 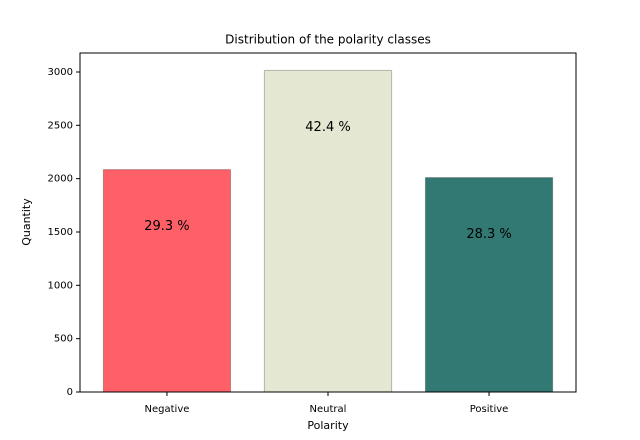 What do you see at coordinates (60, 285) in the screenshot?
I see `y-tick-label: 1000` at bounding box center [60, 285].